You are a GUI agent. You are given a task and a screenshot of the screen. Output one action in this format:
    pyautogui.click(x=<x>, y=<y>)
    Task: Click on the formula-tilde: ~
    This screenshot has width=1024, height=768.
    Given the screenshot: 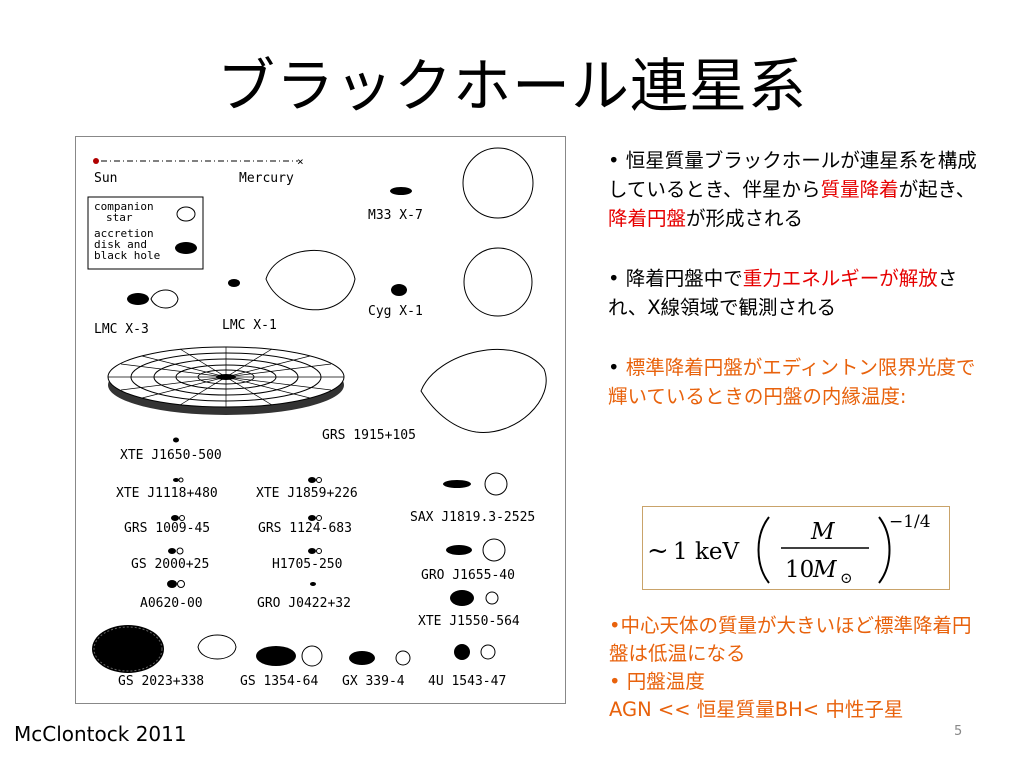 What is the action you would take?
    pyautogui.click(x=658, y=551)
    